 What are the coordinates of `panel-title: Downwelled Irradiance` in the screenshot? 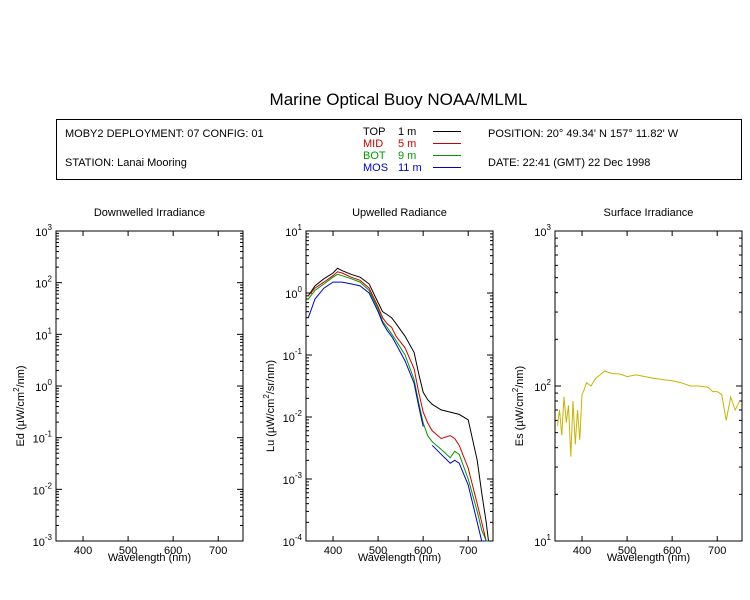 It's located at (149, 213).